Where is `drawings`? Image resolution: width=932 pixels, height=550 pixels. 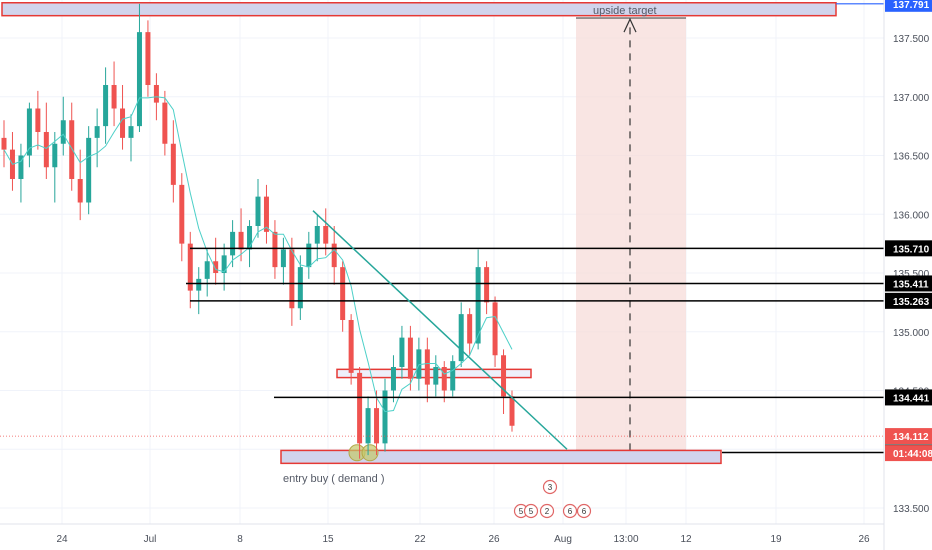
drawings is located at coordinates (440, 330).